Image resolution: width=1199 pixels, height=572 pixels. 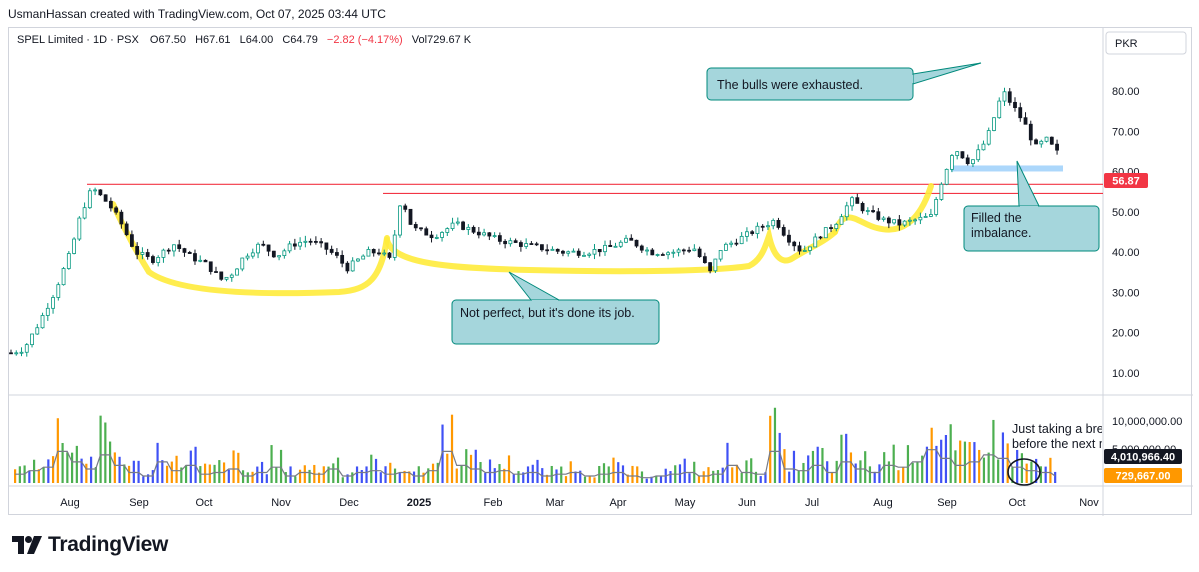 What do you see at coordinates (747, 503) in the screenshot?
I see `time-tick-label: Jun` at bounding box center [747, 503].